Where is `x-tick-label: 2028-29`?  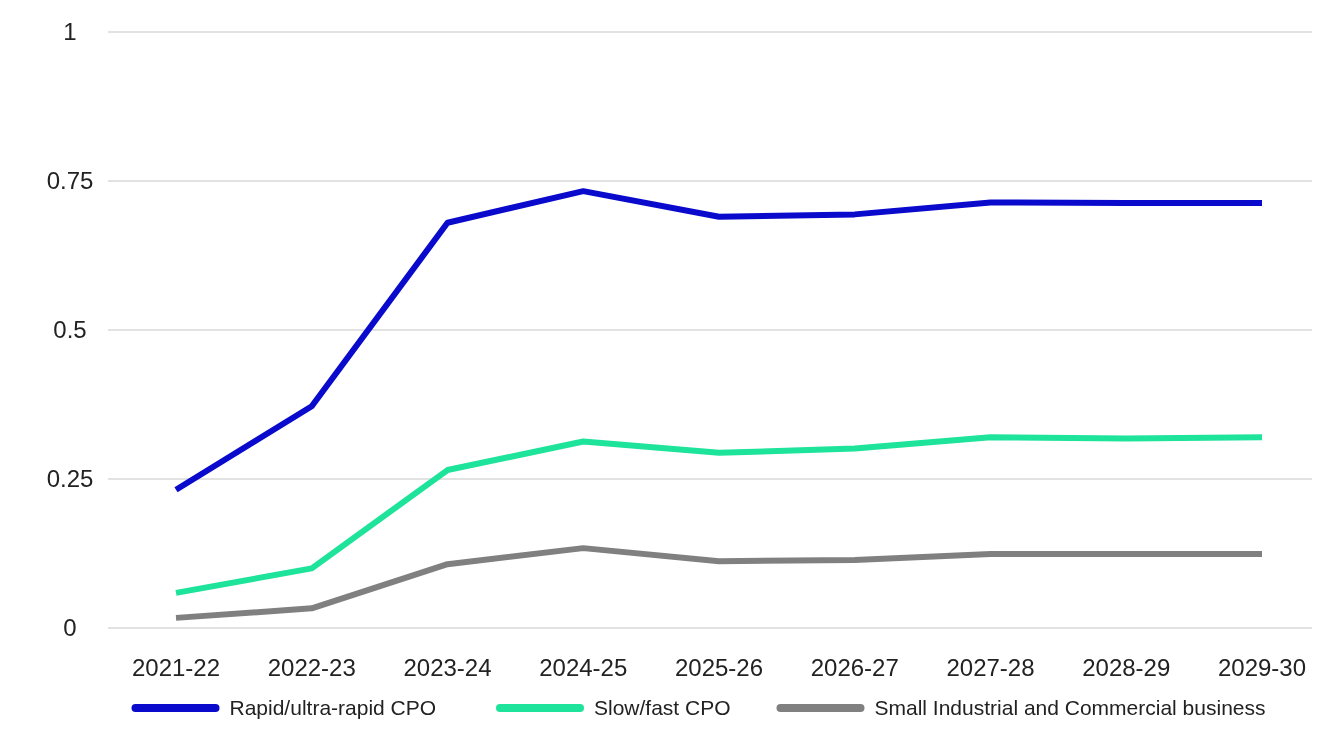 x-tick-label: 2028-29 is located at coordinates (1126, 667).